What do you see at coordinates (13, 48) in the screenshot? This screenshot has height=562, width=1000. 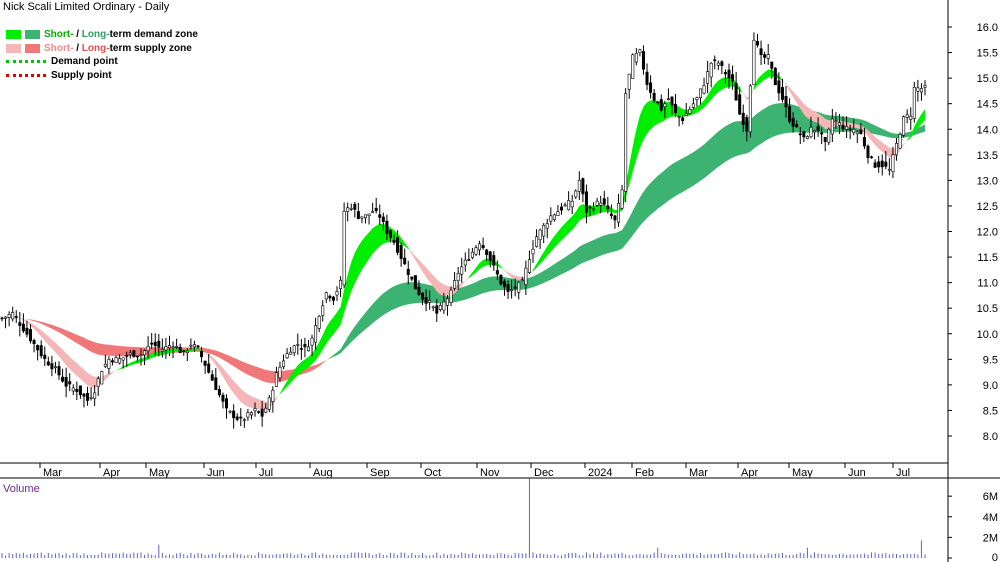 I see `short-supply-swatch` at bounding box center [13, 48].